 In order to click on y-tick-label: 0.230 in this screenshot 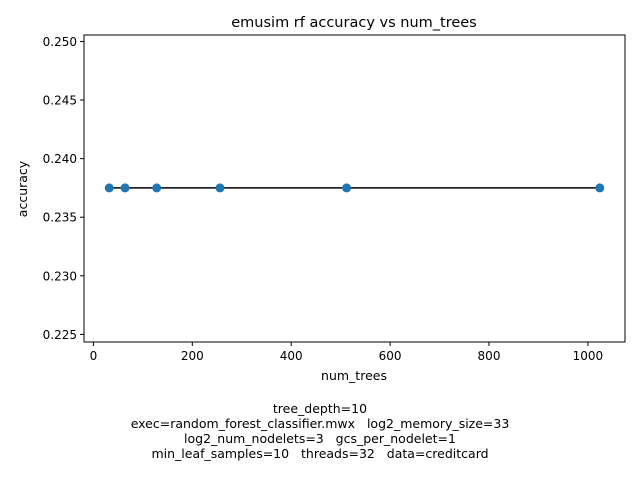, I will do `click(60, 276)`.